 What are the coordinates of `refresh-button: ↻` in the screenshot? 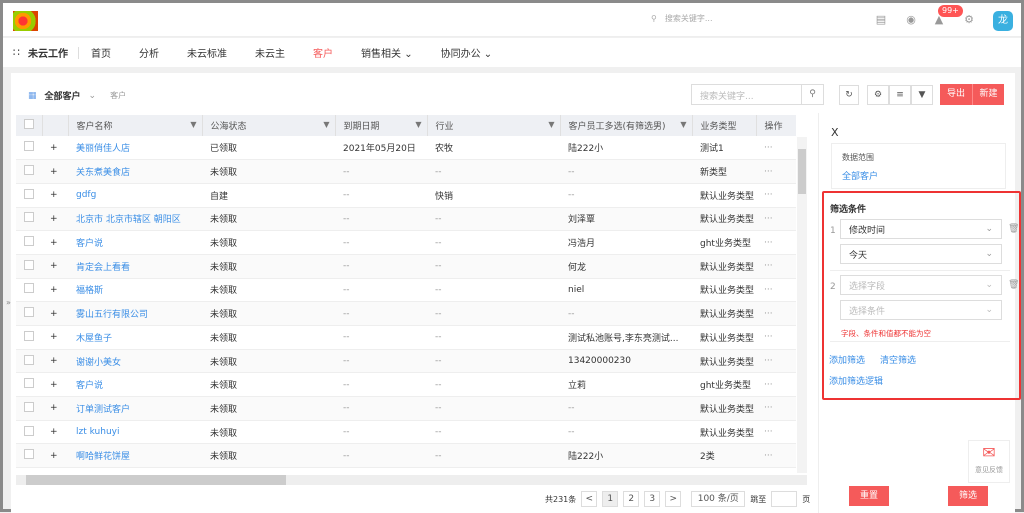 It's located at (849, 95).